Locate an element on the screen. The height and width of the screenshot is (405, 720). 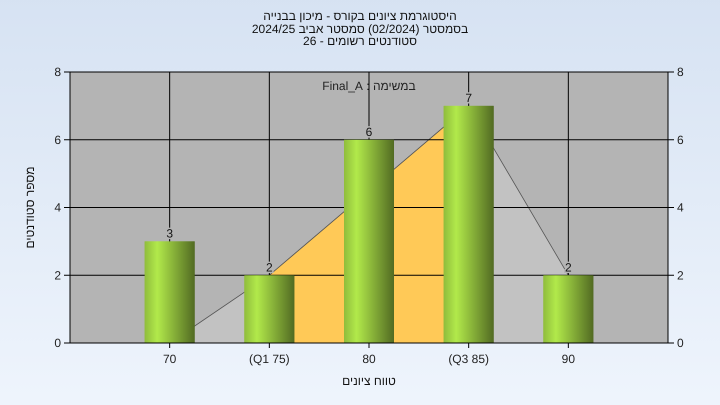
y-tick-label: 4 is located at coordinates (58, 207).